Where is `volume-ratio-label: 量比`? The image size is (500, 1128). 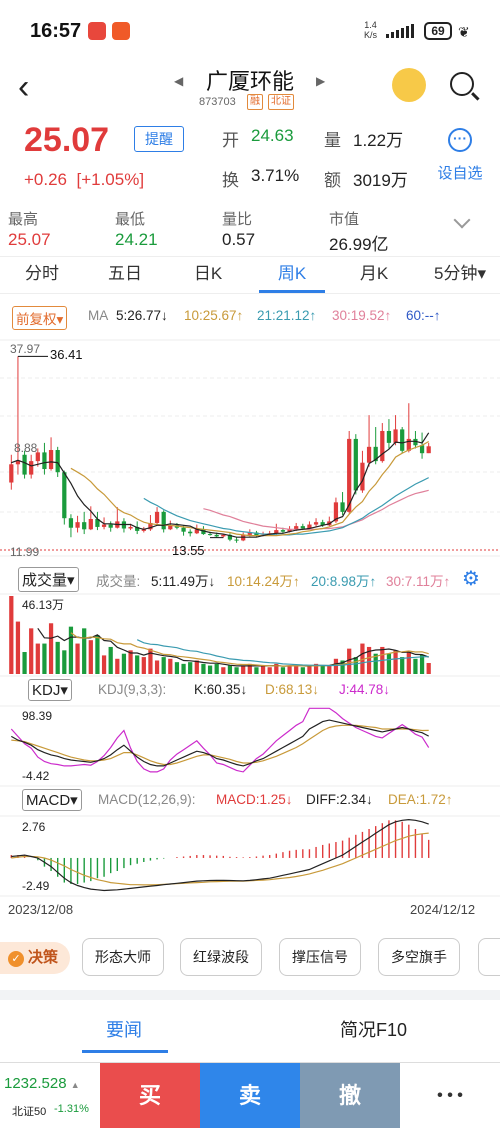
volume-ratio-label: 量比 is located at coordinates (237, 219).